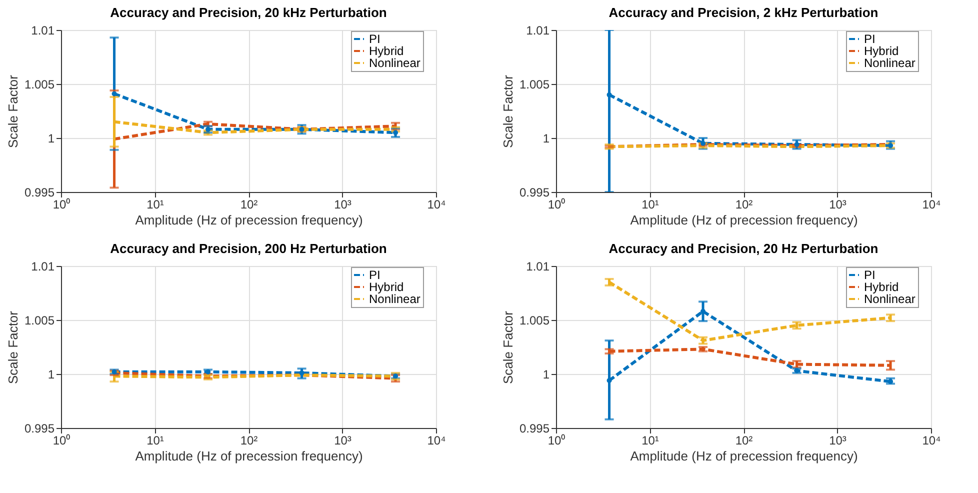 Image resolution: width=978 pixels, height=493 pixels. I want to click on chart-title: Accuracy and Precision, 20 Hz Perturbation, so click(743, 248).